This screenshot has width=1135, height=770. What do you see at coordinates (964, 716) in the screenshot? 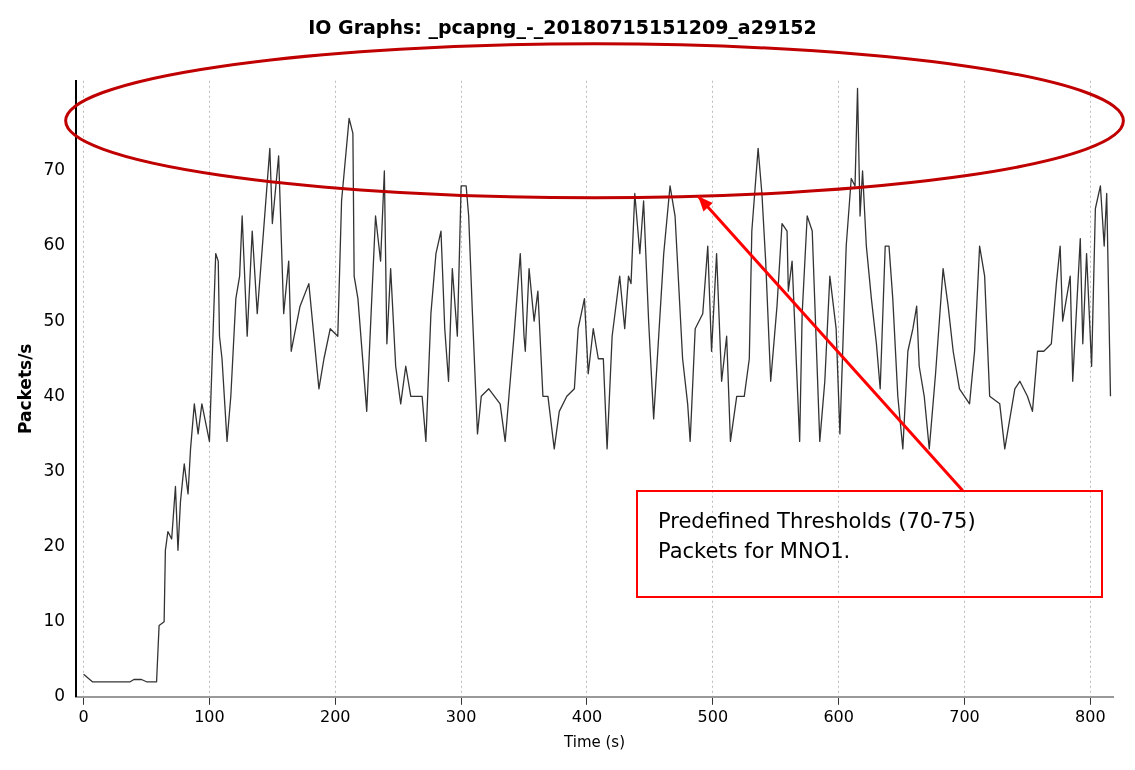
I see `x-tick-label: 700` at bounding box center [964, 716].